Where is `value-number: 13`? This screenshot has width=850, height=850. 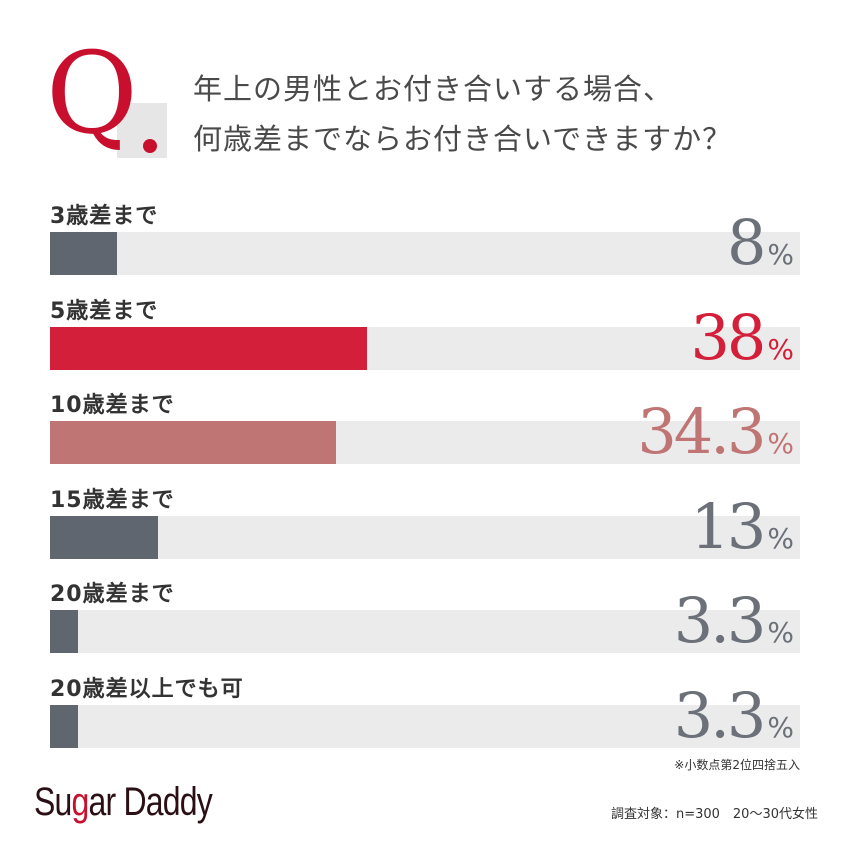 value-number: 13 is located at coordinates (728, 526).